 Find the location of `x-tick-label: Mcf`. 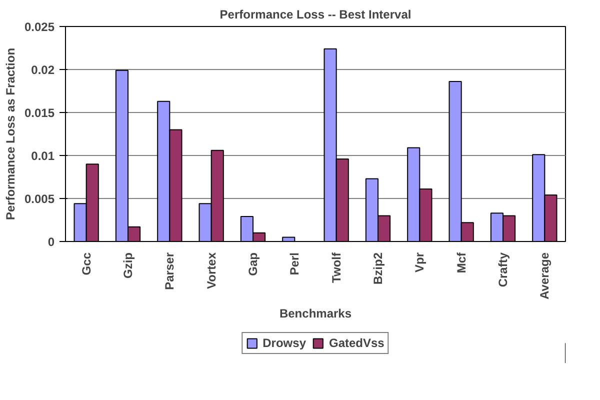

x-tick-label: Mcf is located at coordinates (461, 262).